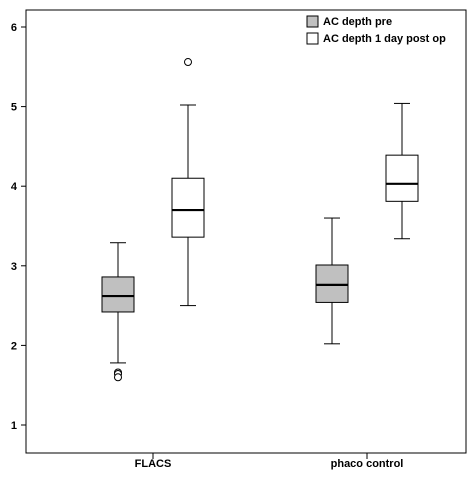 This screenshot has width=474, height=479. What do you see at coordinates (153, 464) in the screenshot?
I see `x-category-label: FLACS` at bounding box center [153, 464].